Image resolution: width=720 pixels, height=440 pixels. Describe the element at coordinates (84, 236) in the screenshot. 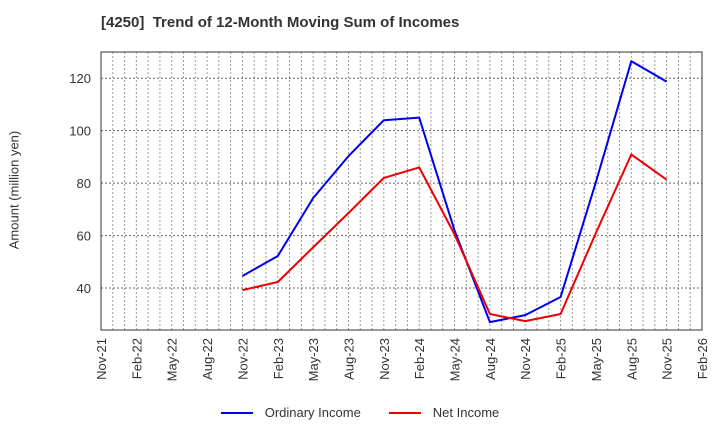

I see `y-tick-label: 60` at that location.